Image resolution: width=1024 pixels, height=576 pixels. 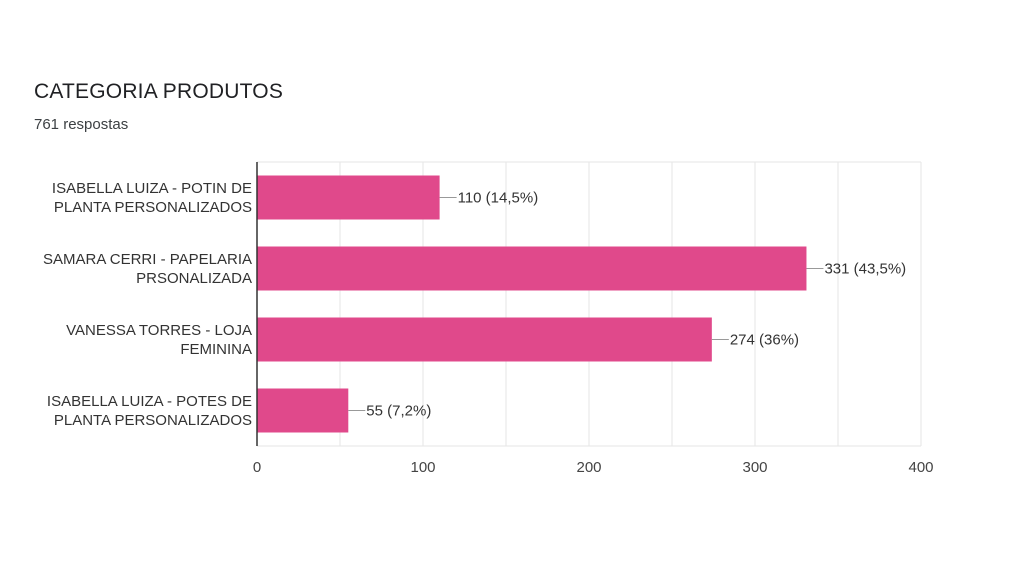 I want to click on data-label-1: 110 (14,5%), so click(x=498, y=198).